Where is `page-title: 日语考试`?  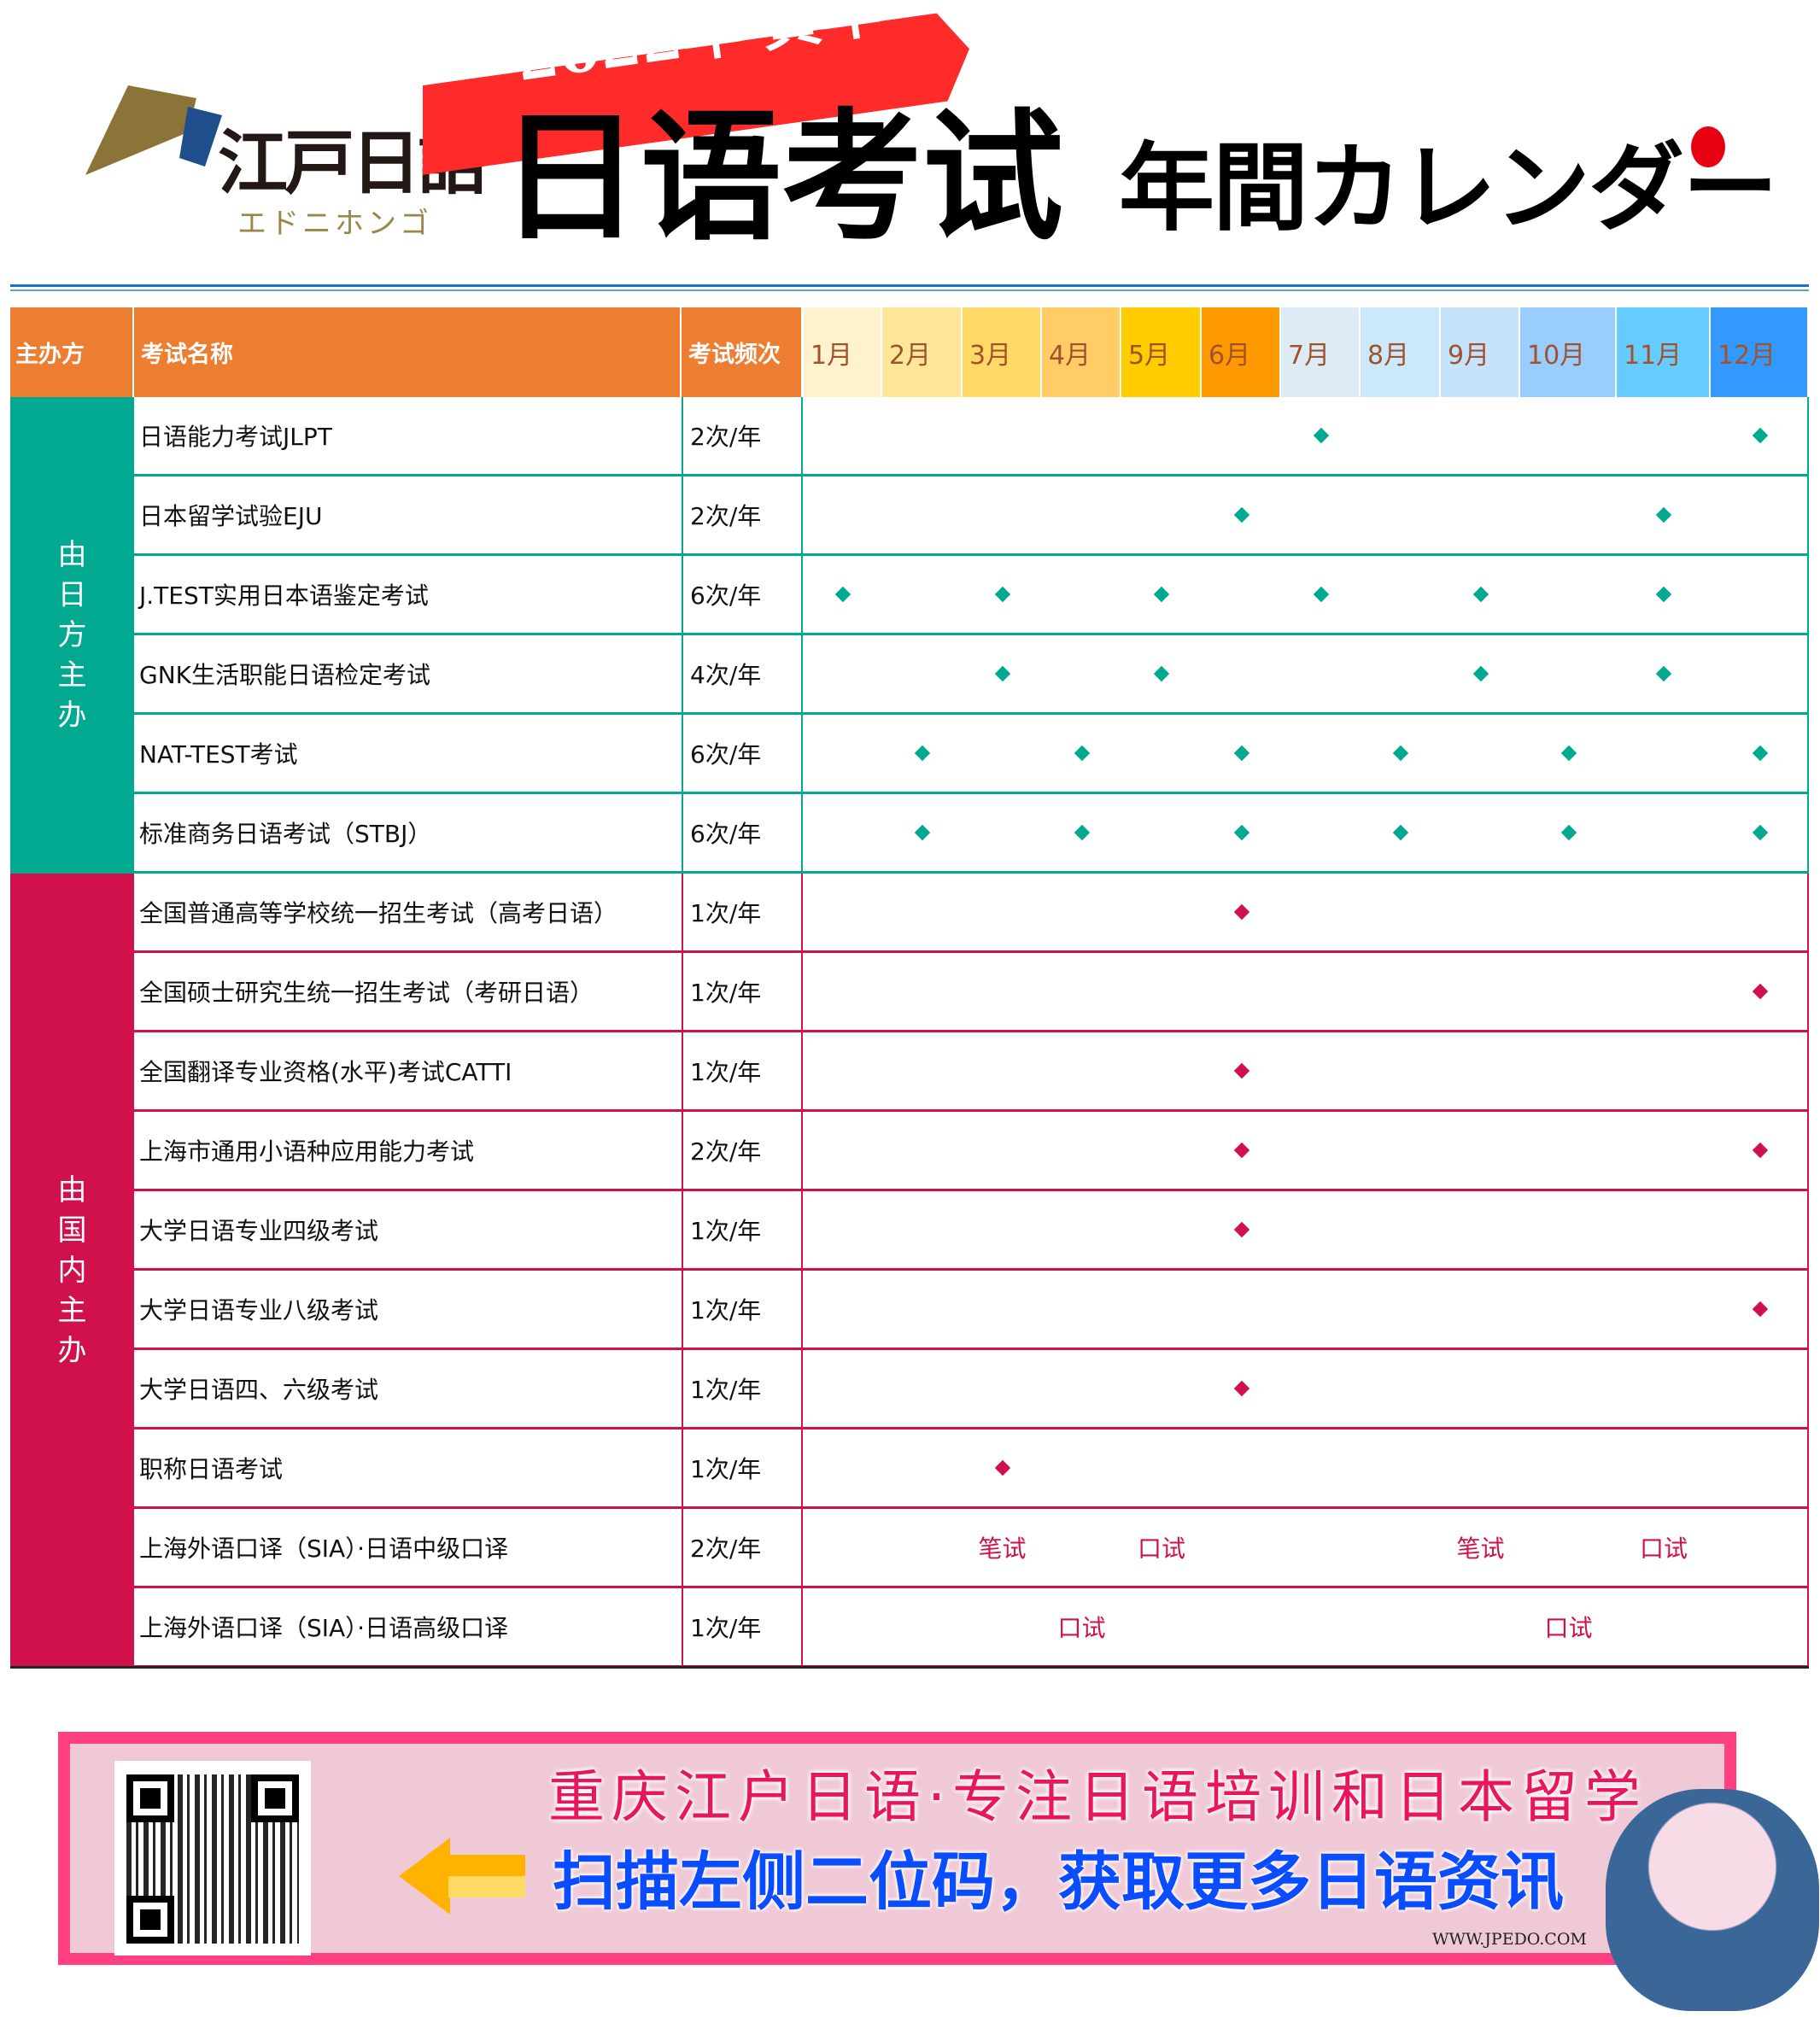
page-title: 日语考试 is located at coordinates (782, 177).